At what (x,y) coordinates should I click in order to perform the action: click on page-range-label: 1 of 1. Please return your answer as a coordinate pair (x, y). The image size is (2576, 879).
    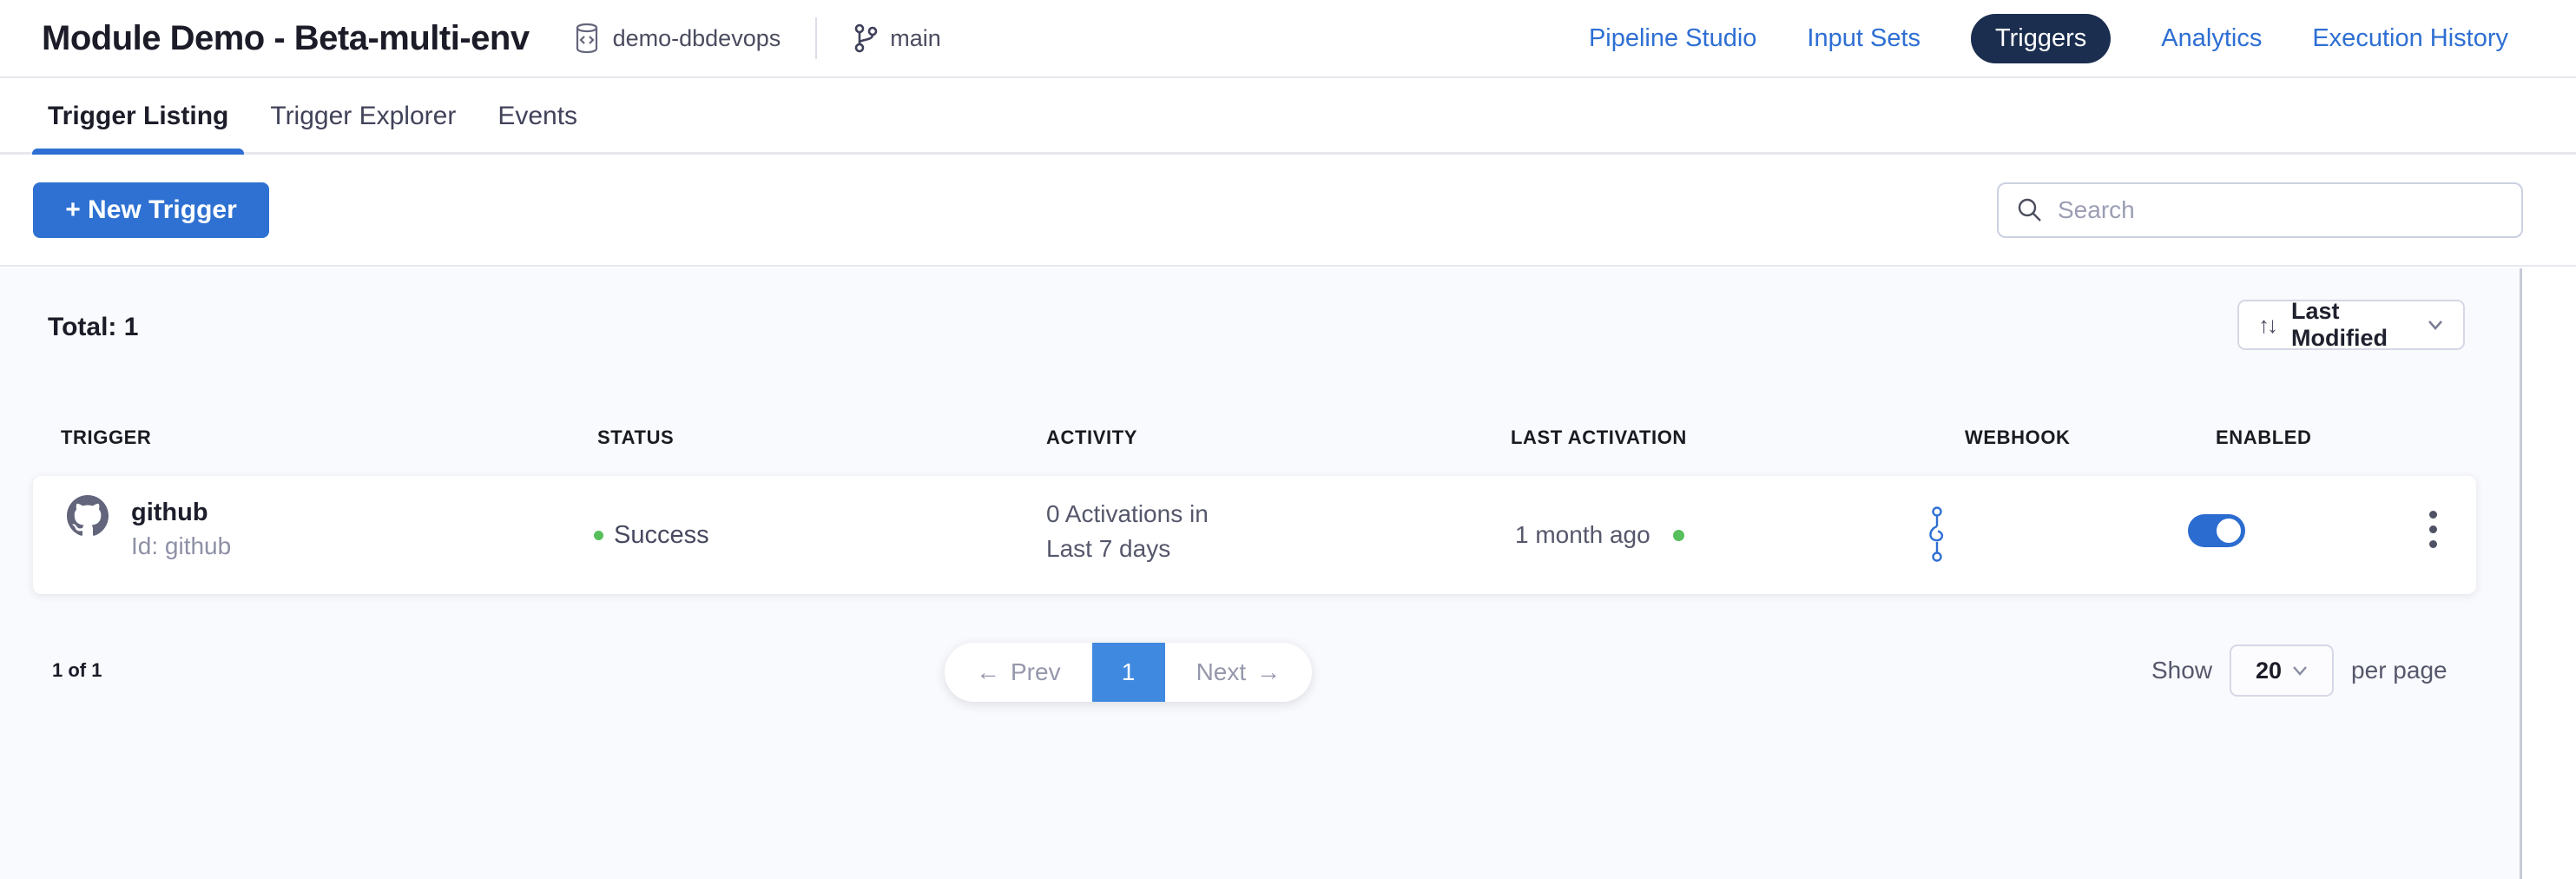
    Looking at the image, I should click on (77, 670).